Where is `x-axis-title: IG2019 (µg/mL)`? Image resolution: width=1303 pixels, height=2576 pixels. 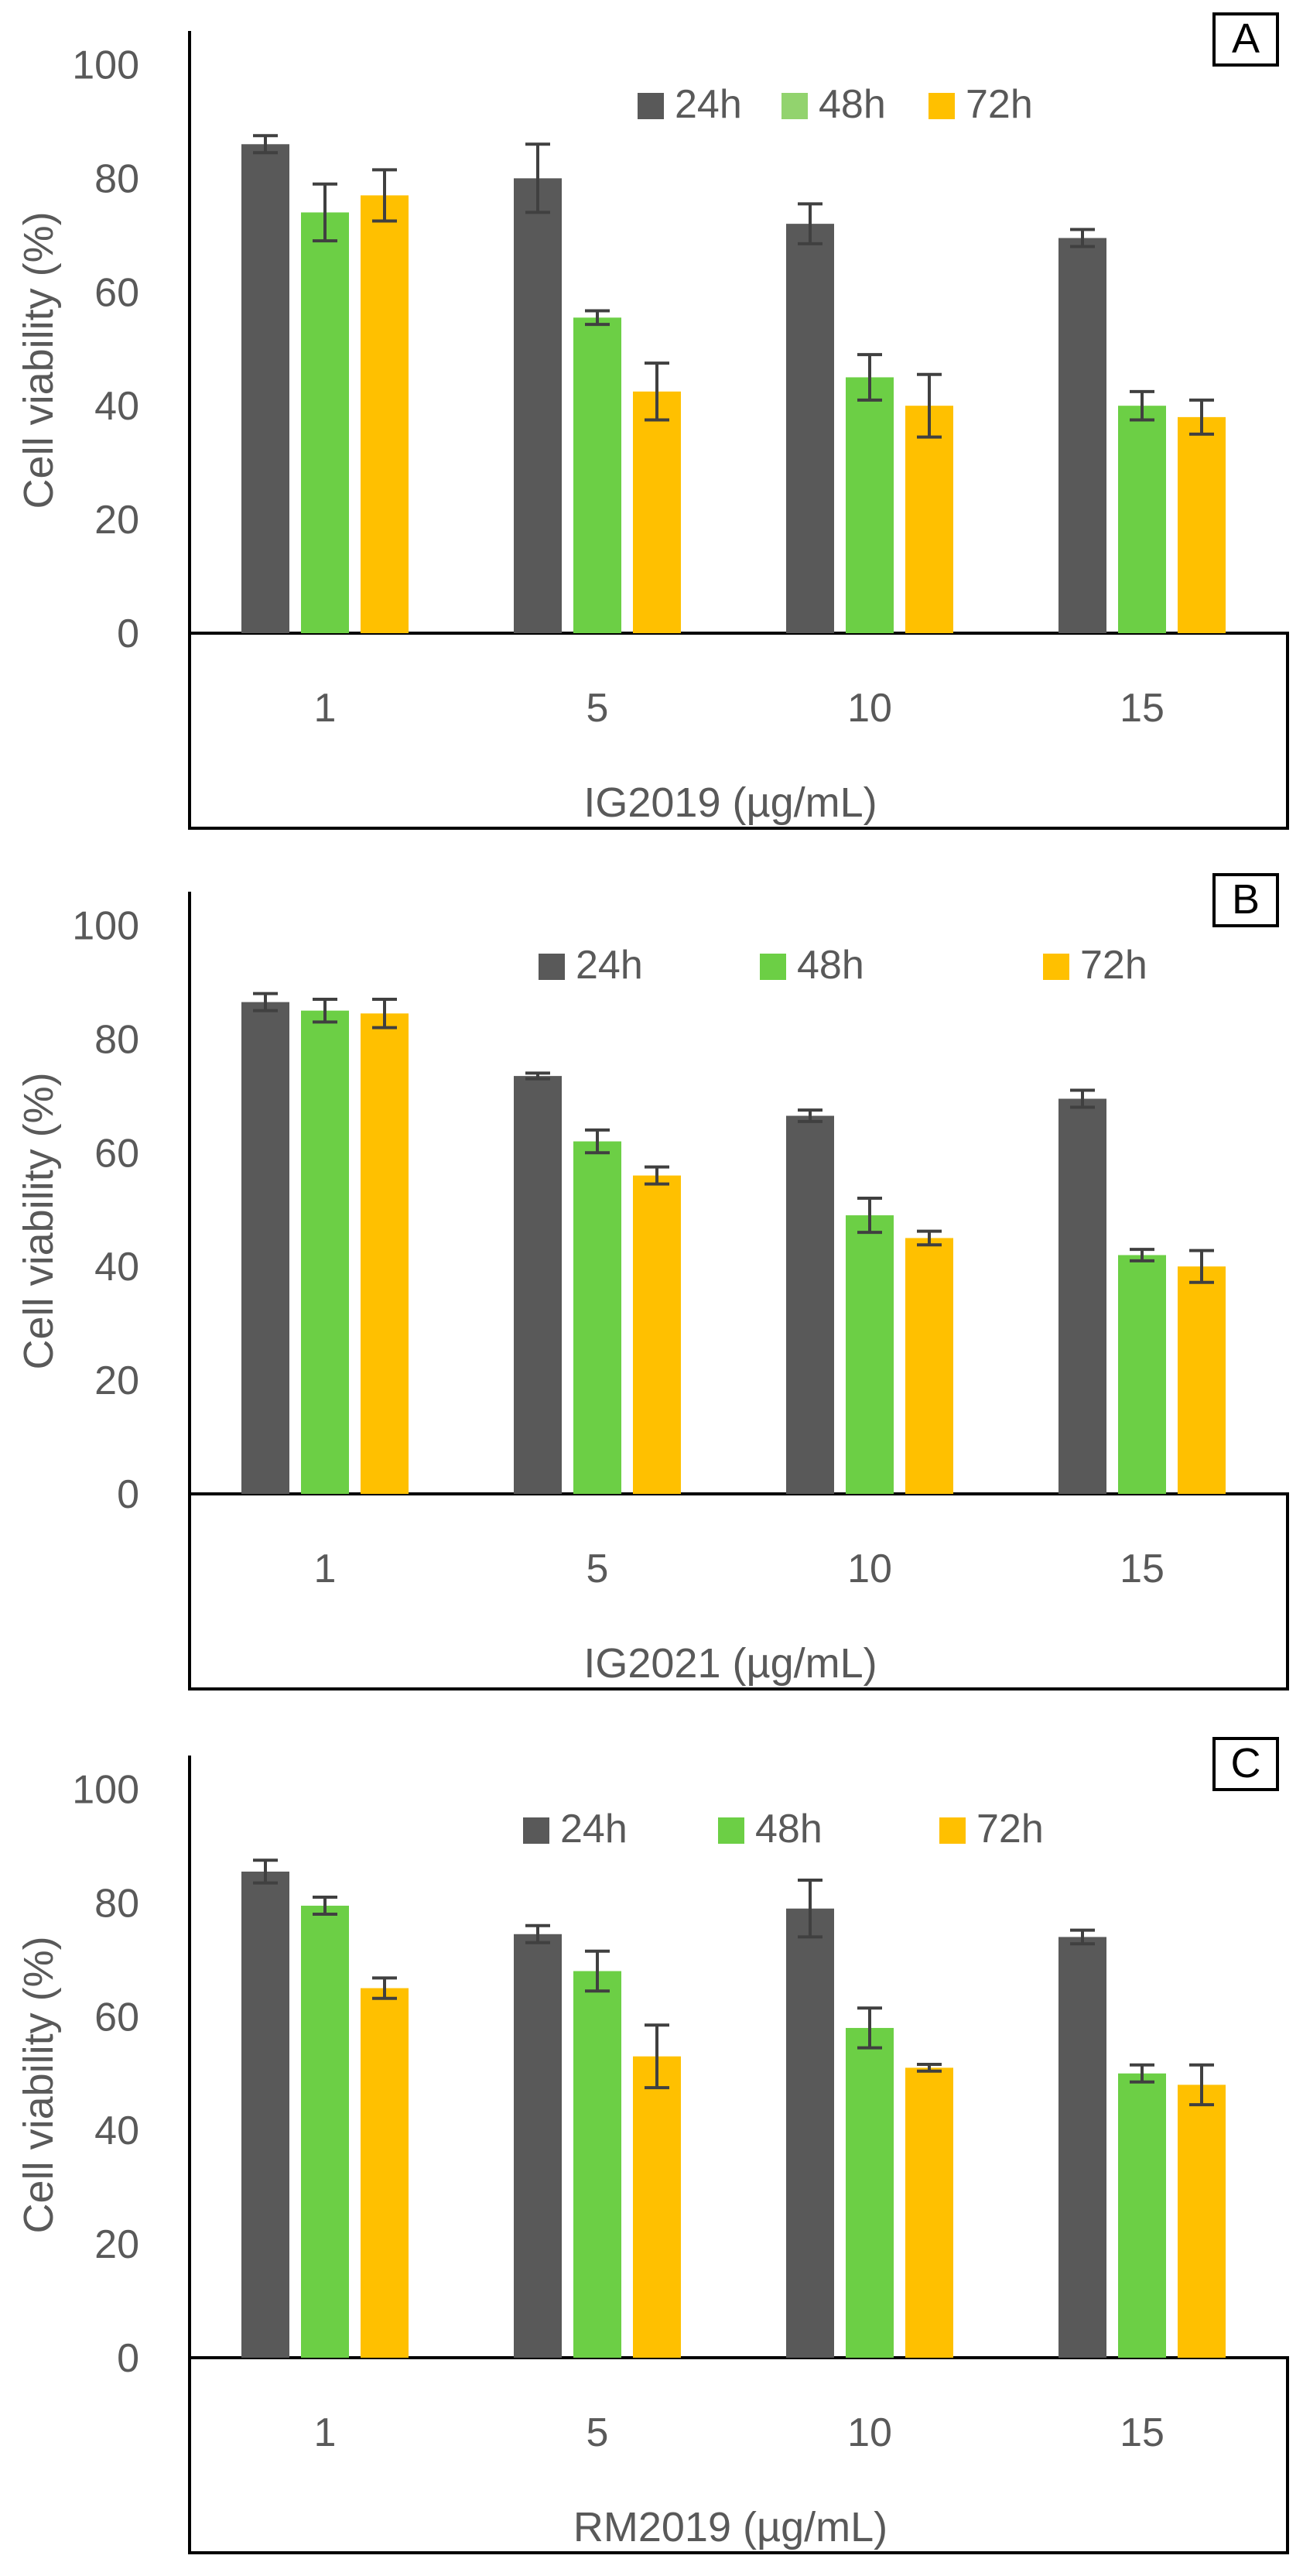
x-axis-title: IG2019 (µg/mL) is located at coordinates (730, 802).